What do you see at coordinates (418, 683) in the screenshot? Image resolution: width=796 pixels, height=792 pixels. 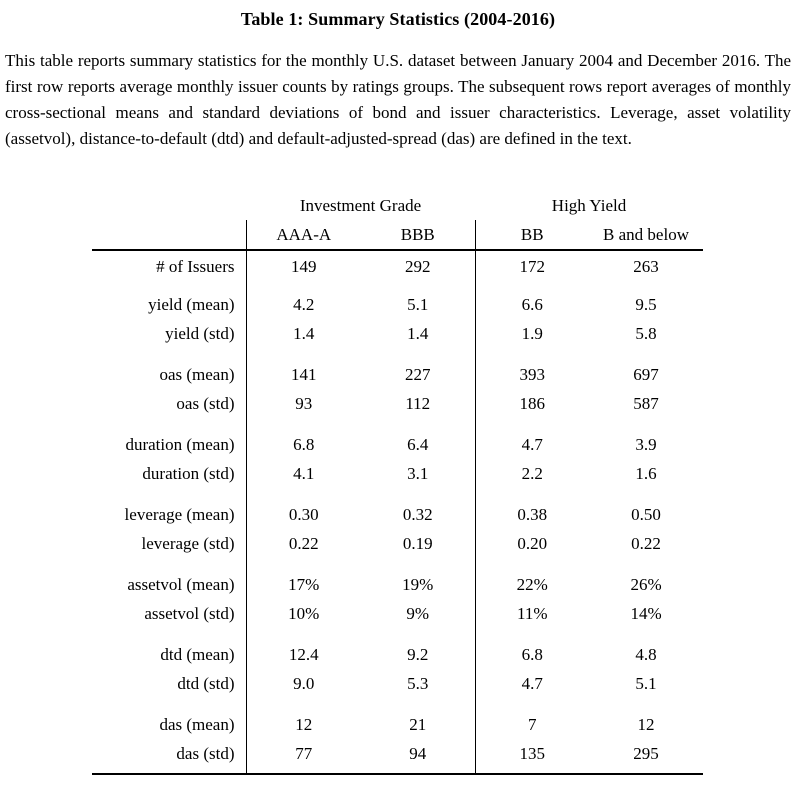 I see `cell-value: 5.3` at bounding box center [418, 683].